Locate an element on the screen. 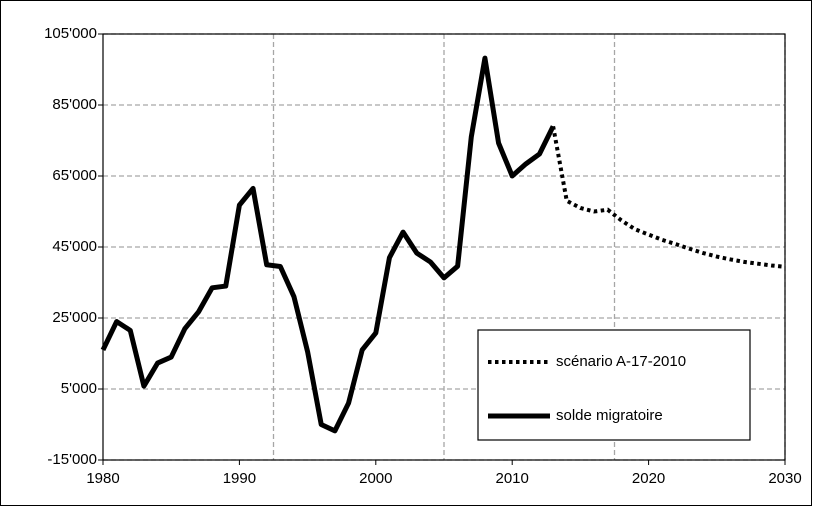  x-tick-label: 1980 is located at coordinates (102, 478).